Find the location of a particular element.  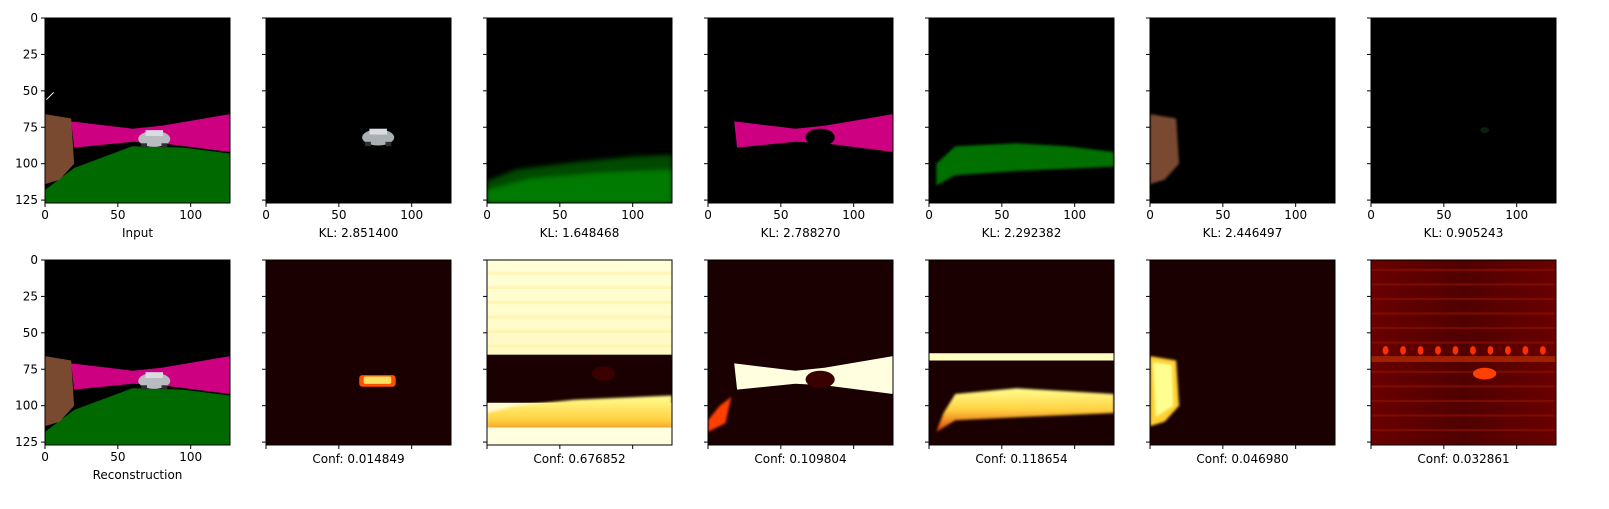

panel-label: KL: 2.446497 is located at coordinates (1243, 233).